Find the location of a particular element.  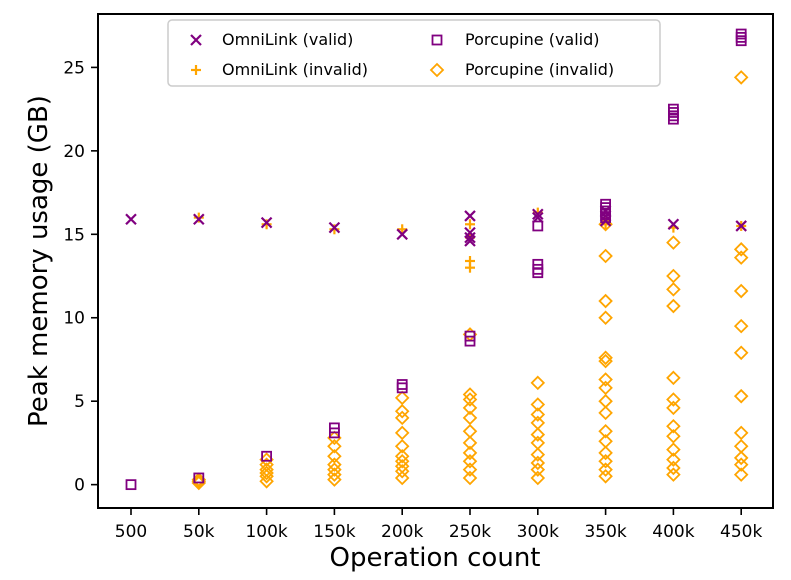

x-tick-label: 350k is located at coordinates (605, 532).